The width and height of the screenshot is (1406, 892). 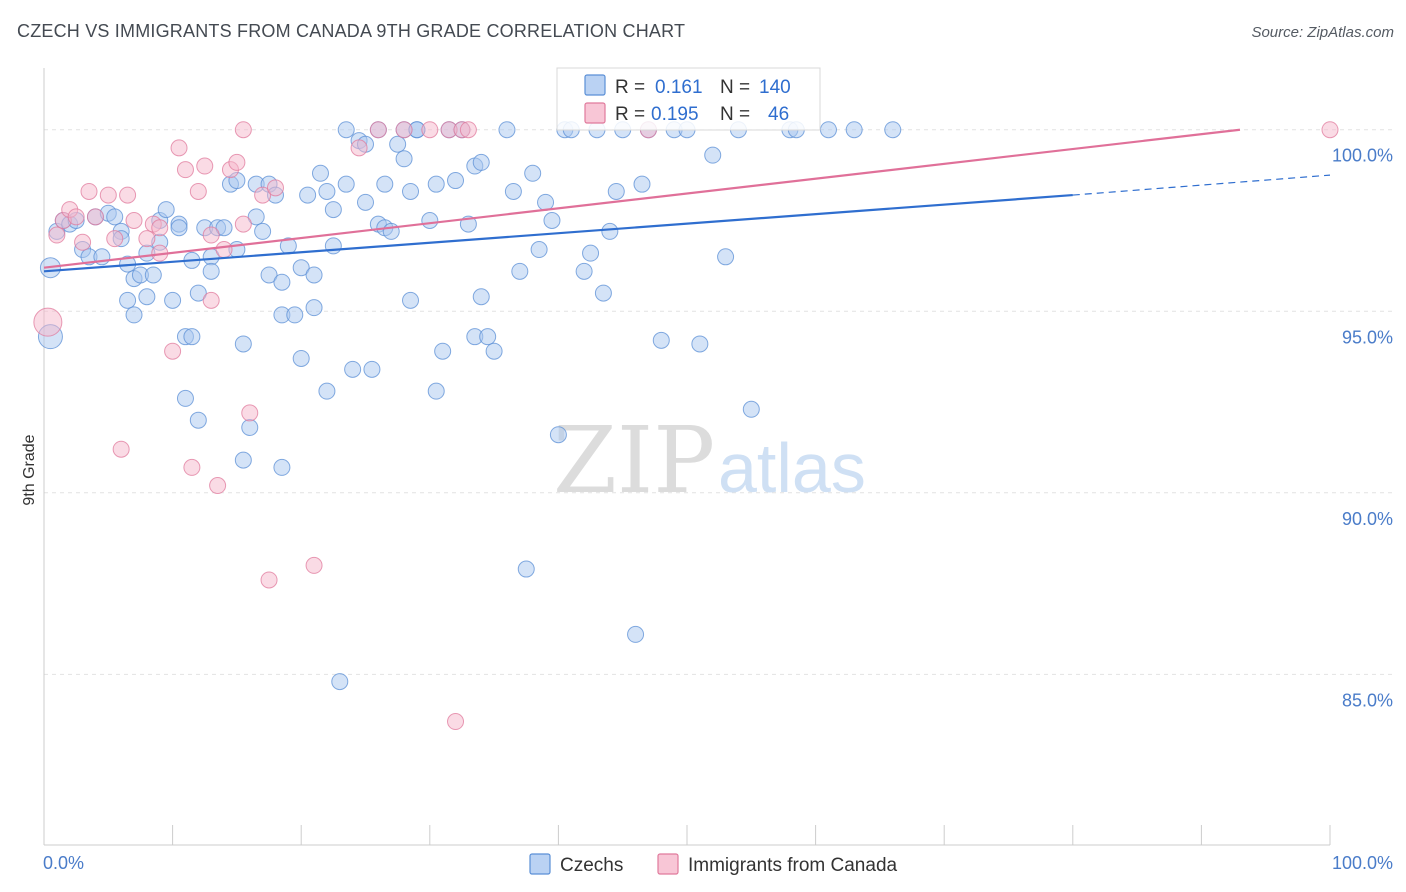 I want to click on legend: Czechs Immigrants from Canada, so click(x=713, y=864).